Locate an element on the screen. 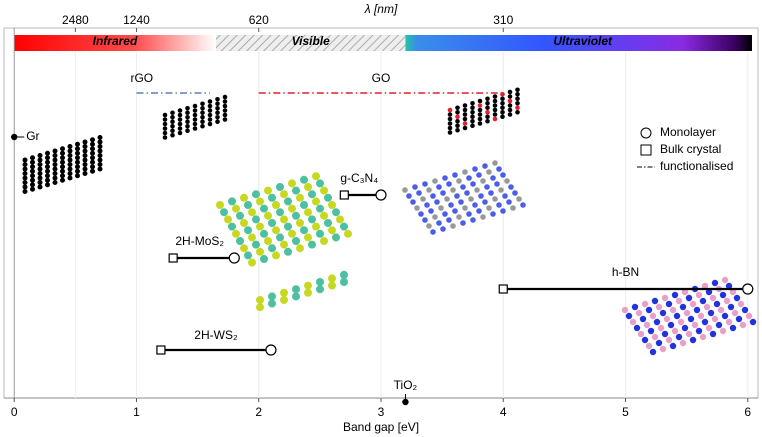 The height and width of the screenshot is (437, 762). x-tick-label: 4 is located at coordinates (503, 412).